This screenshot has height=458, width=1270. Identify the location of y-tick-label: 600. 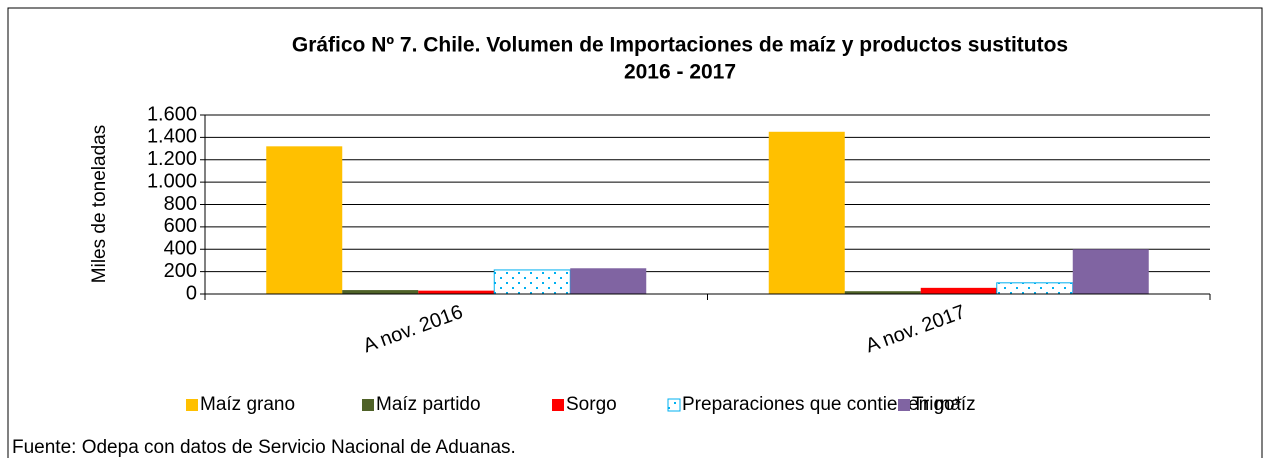
(180, 226).